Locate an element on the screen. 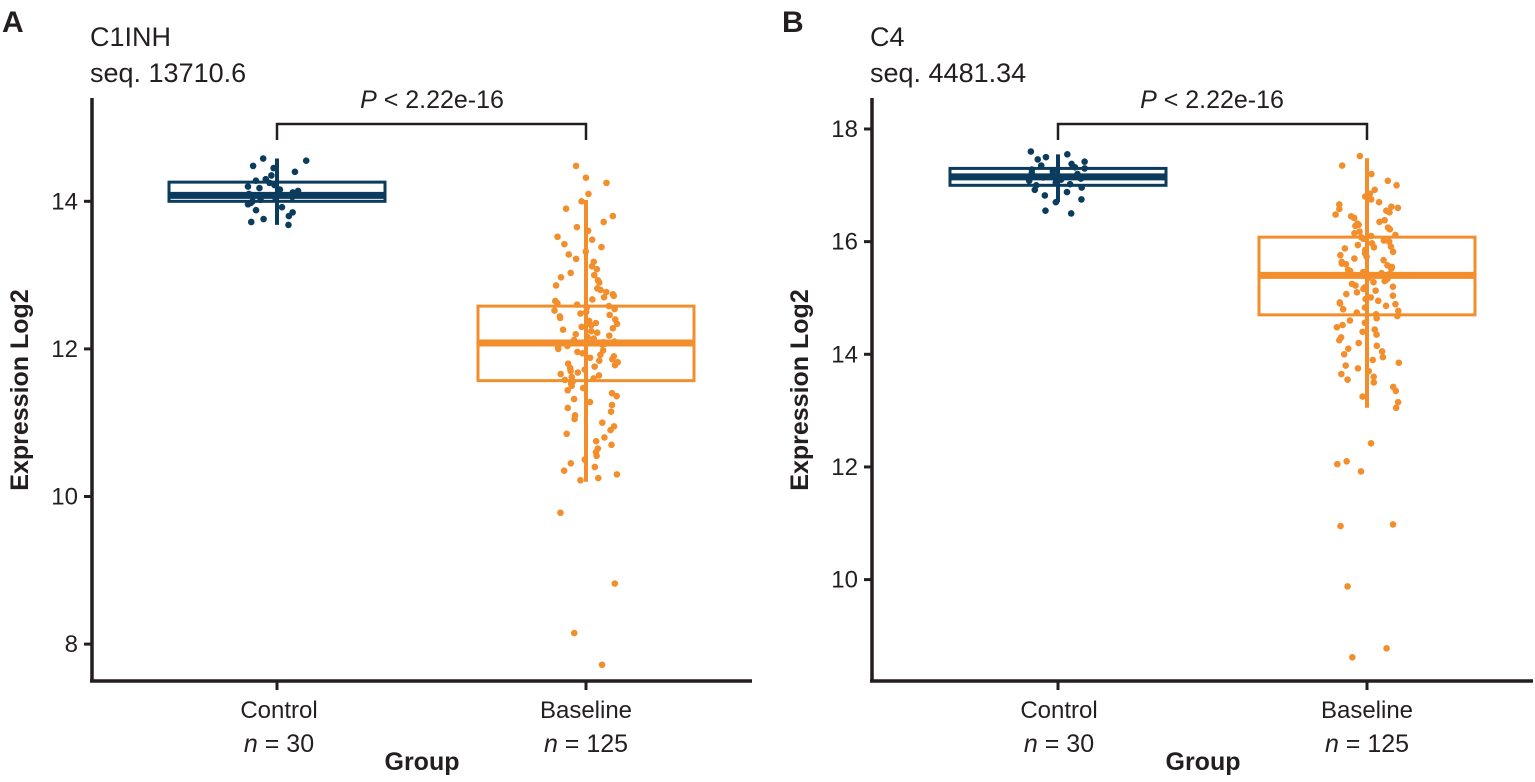  panel-a-xtick-label-baseline: Baseline is located at coordinates (586, 710).